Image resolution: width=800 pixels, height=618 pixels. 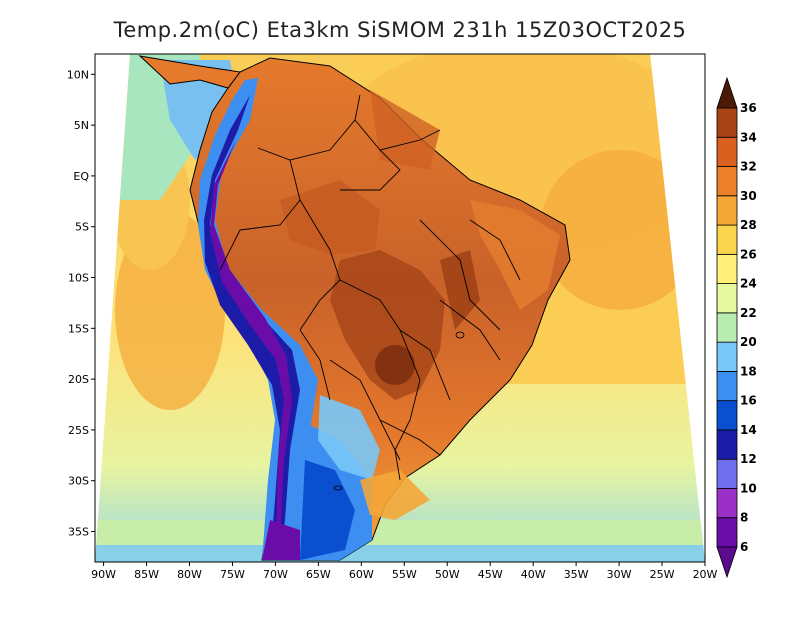 I want to click on colorbar-label: 14, so click(x=748, y=430).